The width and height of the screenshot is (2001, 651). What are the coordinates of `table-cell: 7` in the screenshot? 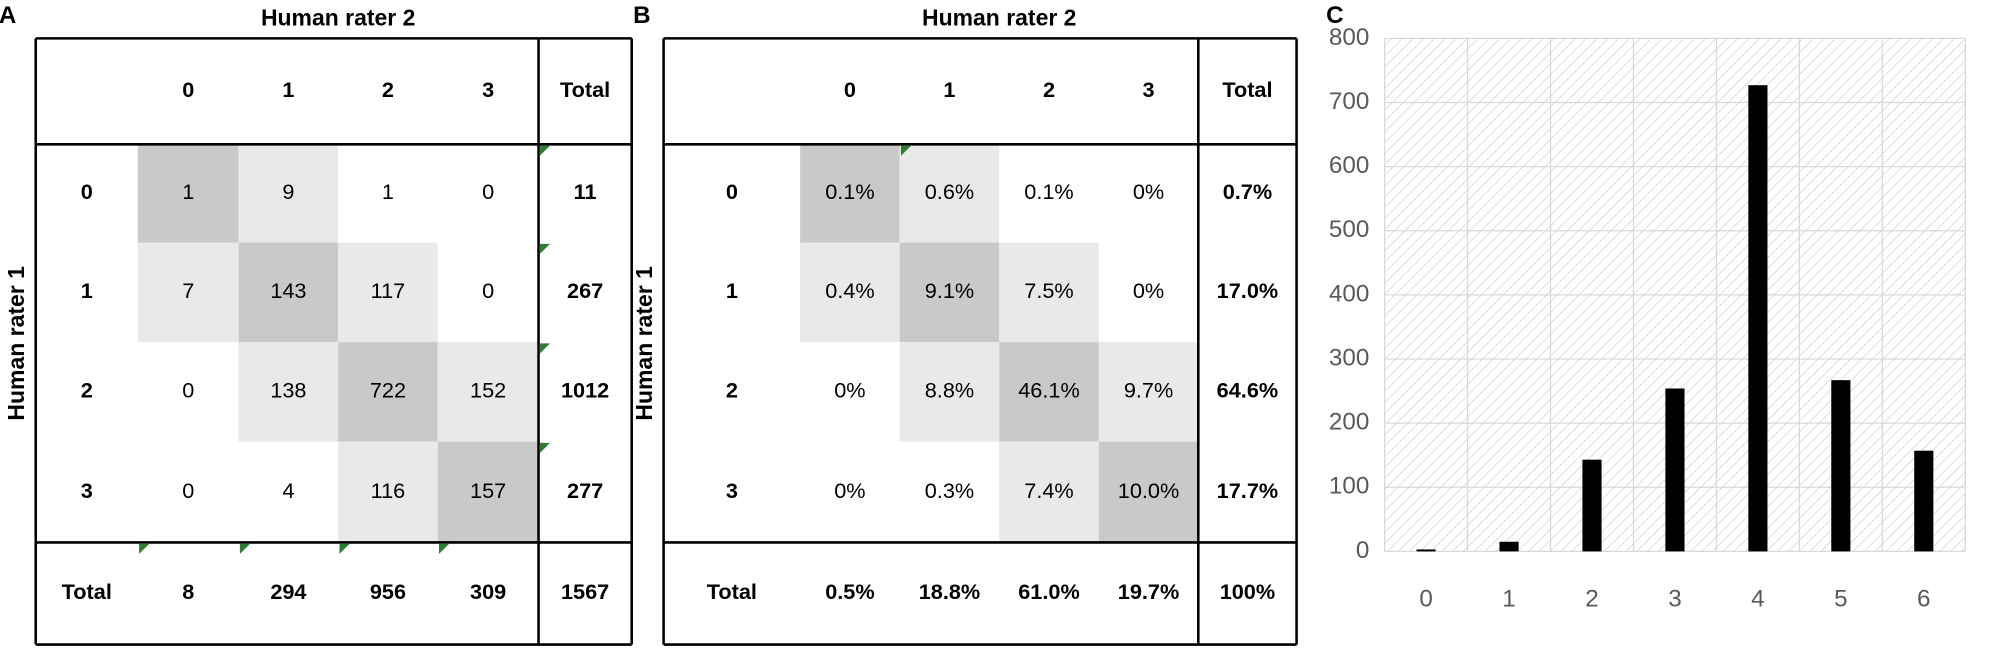 It's located at (188, 290).